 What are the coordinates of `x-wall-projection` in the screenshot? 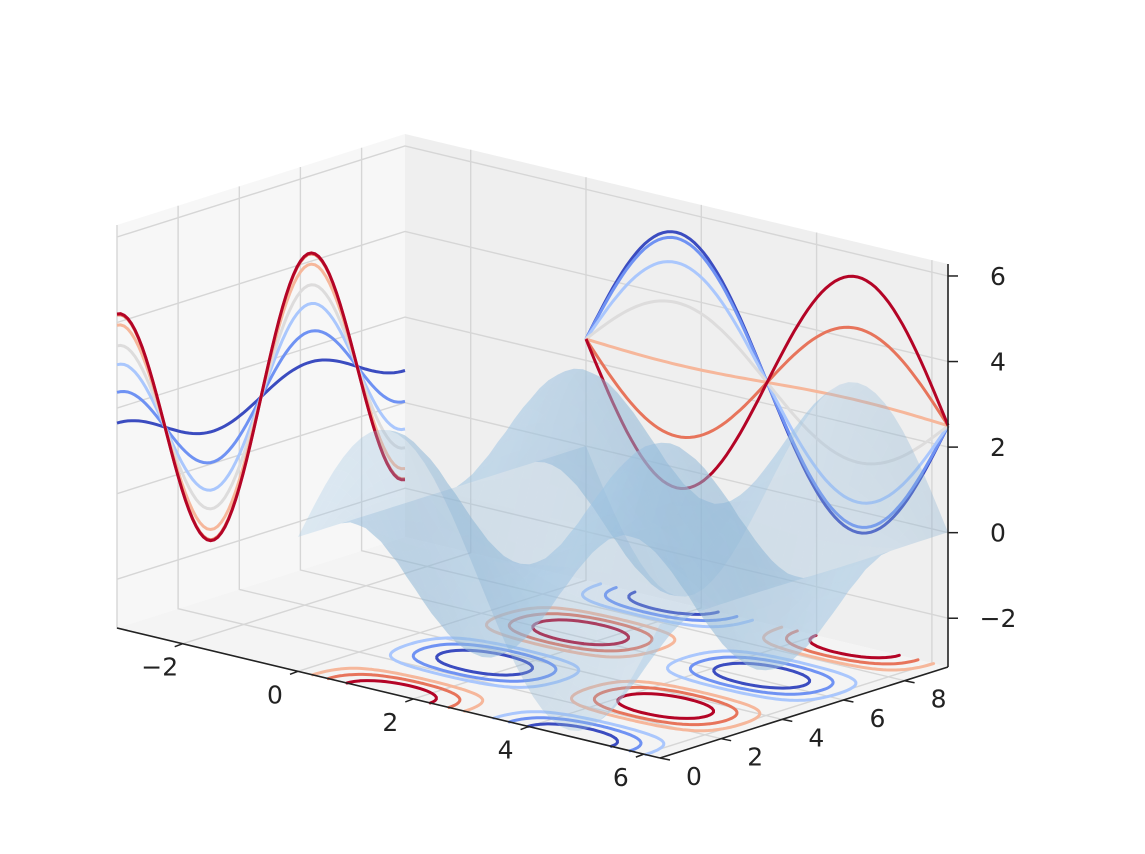 It's located at (261, 397).